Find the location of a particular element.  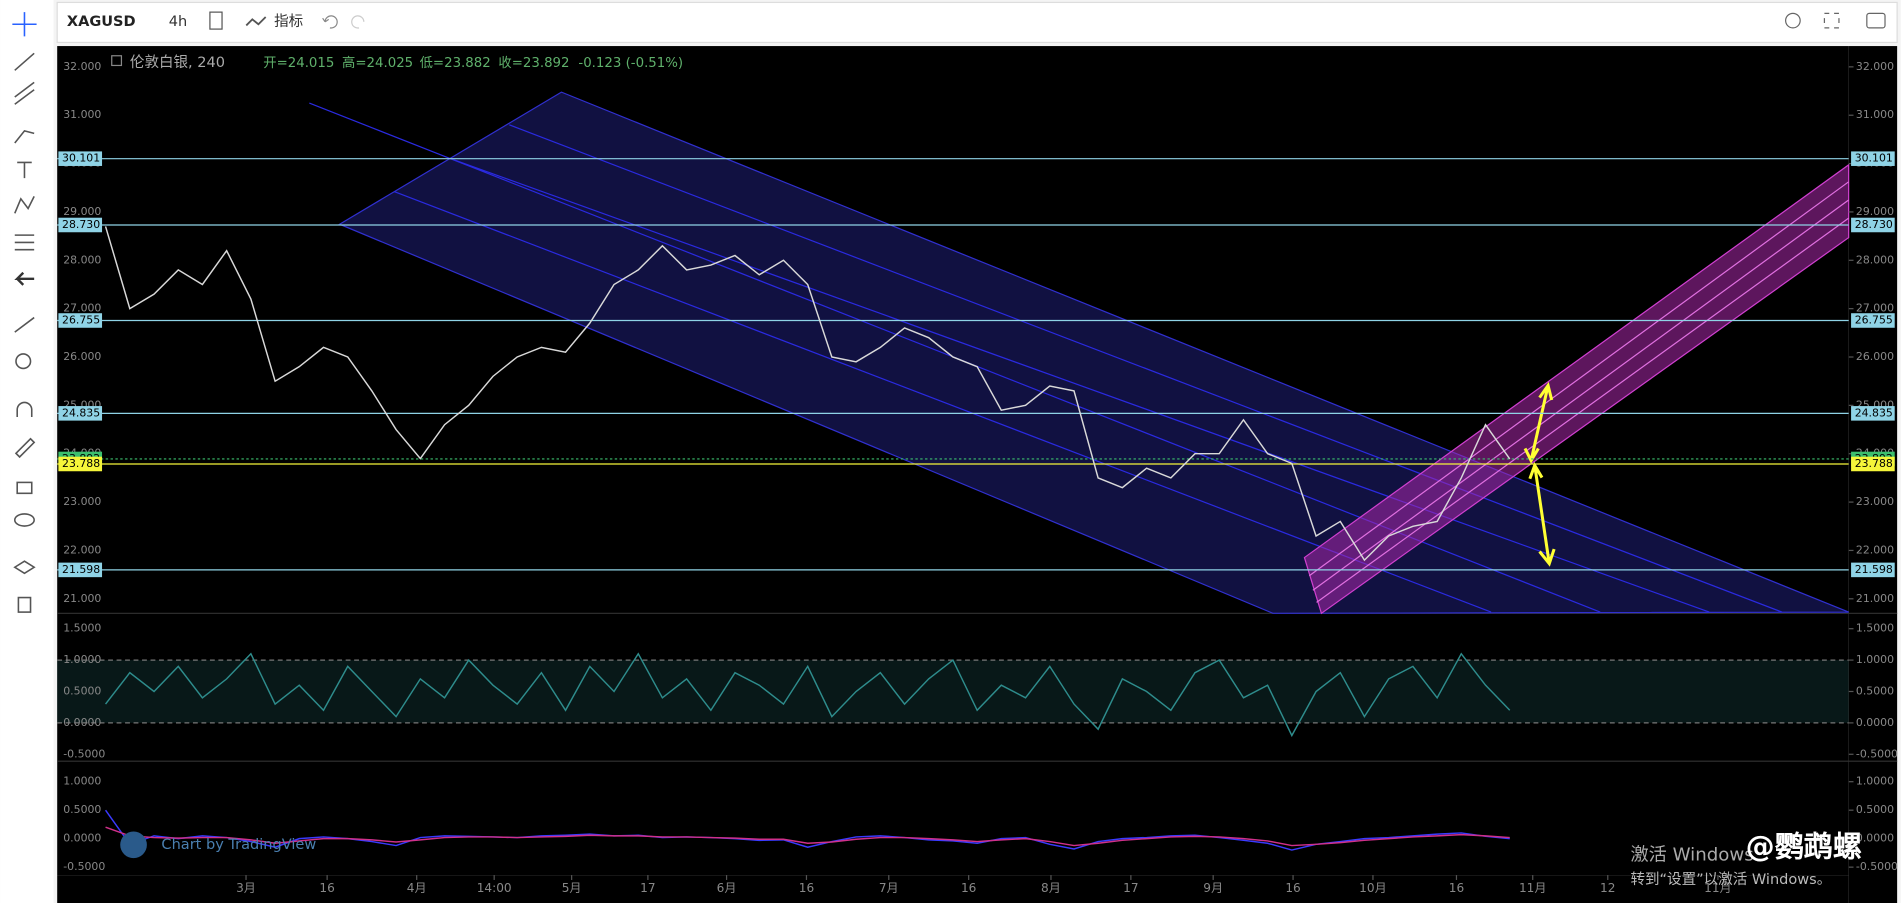

visibility-tool is located at coordinates (24, 520).